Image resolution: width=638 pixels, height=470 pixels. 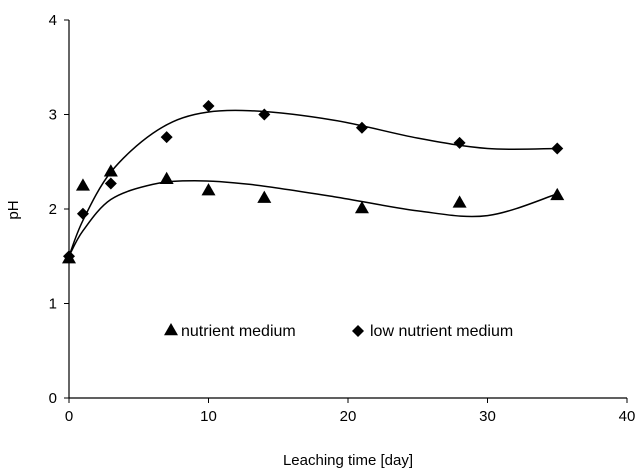 I want to click on legend: nutrient medium low nutrient medium, so click(x=338, y=331).